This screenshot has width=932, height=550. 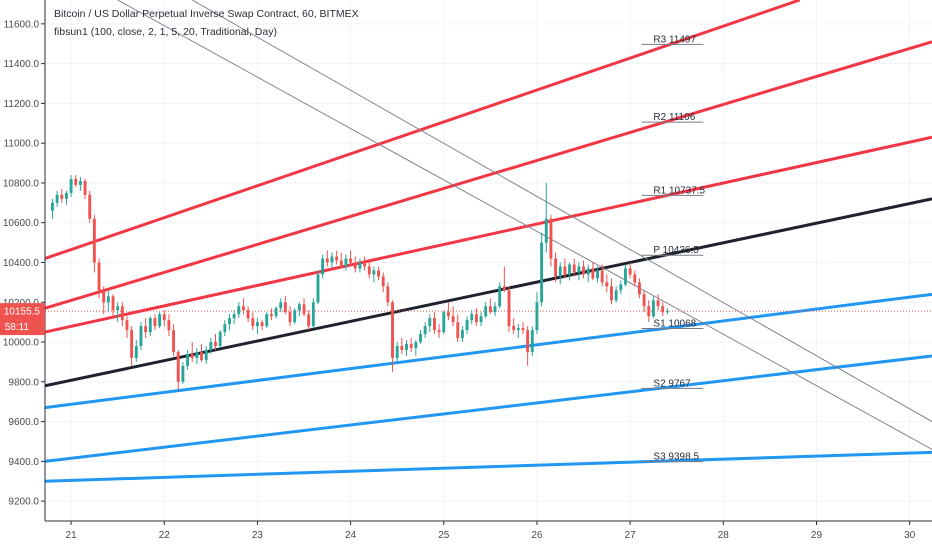 I want to click on time-axis-bg, so click(x=466, y=535).